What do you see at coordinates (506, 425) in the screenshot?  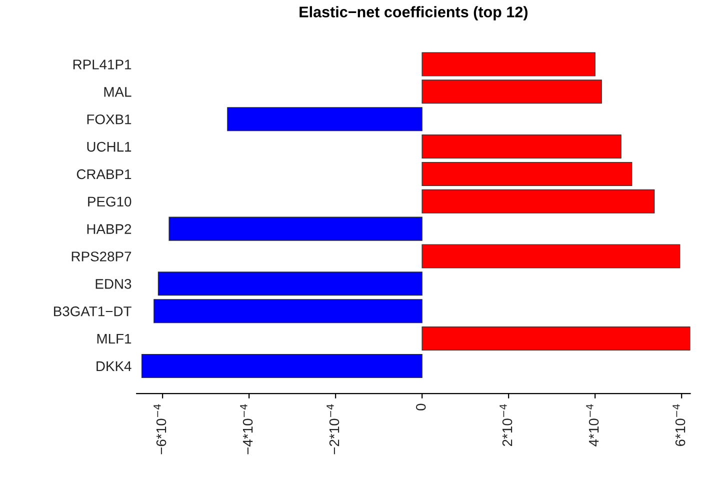 I see `x-tick-label: 2*10$^{−4}$` at bounding box center [506, 425].